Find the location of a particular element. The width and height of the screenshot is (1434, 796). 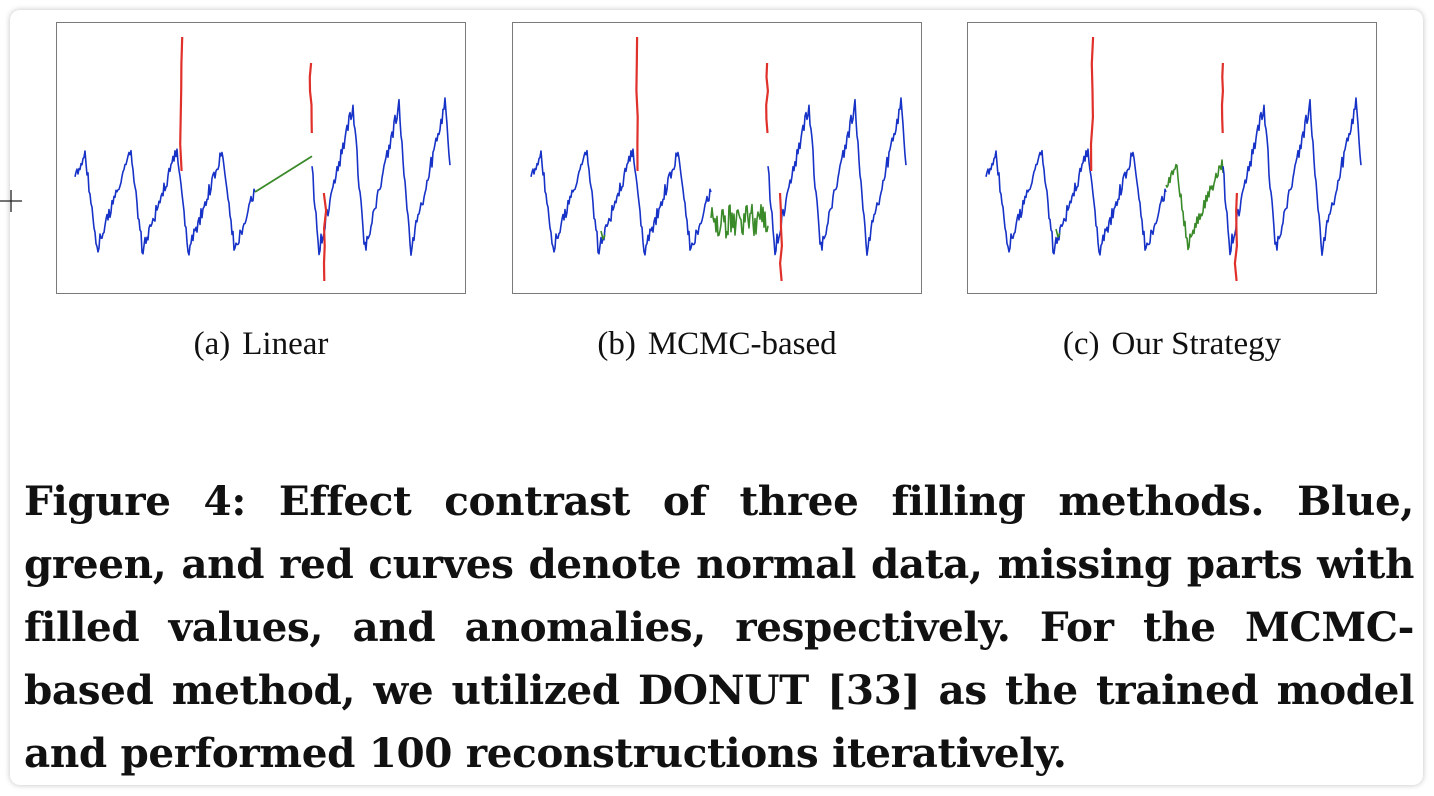

subcaption-c: (c) Our Strategy is located at coordinates (1172, 348).